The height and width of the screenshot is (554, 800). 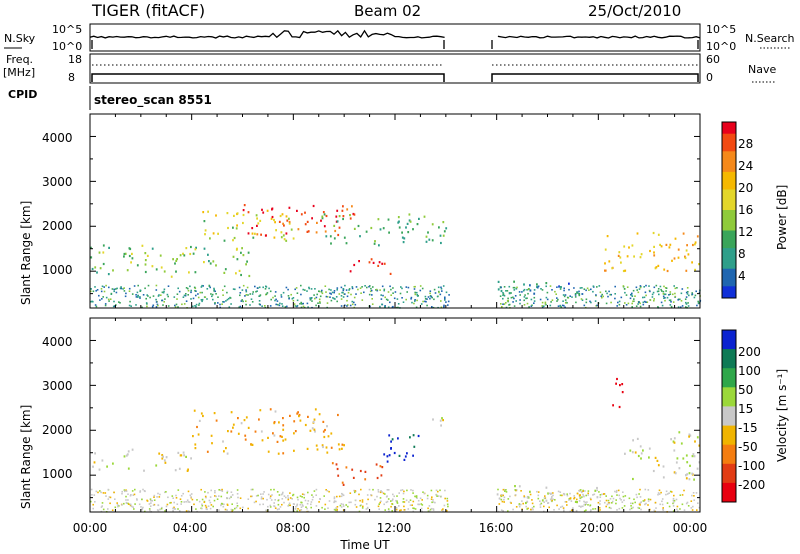 I want to click on nsearch-label: N.Search, so click(x=770, y=38).